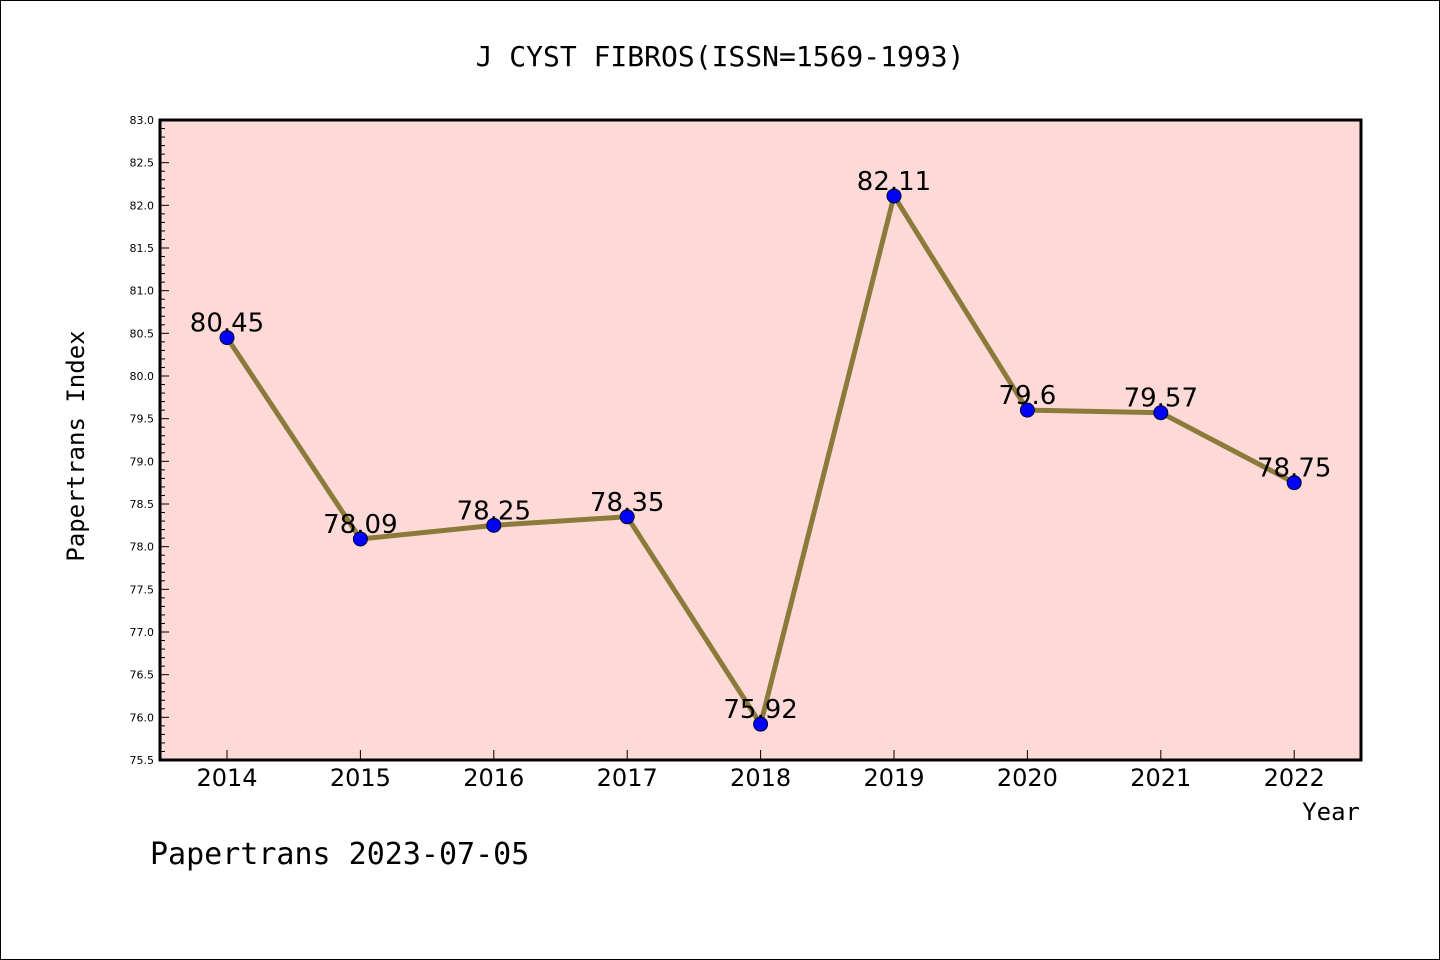  I want to click on data-point-label: 78.75, so click(1294, 469).